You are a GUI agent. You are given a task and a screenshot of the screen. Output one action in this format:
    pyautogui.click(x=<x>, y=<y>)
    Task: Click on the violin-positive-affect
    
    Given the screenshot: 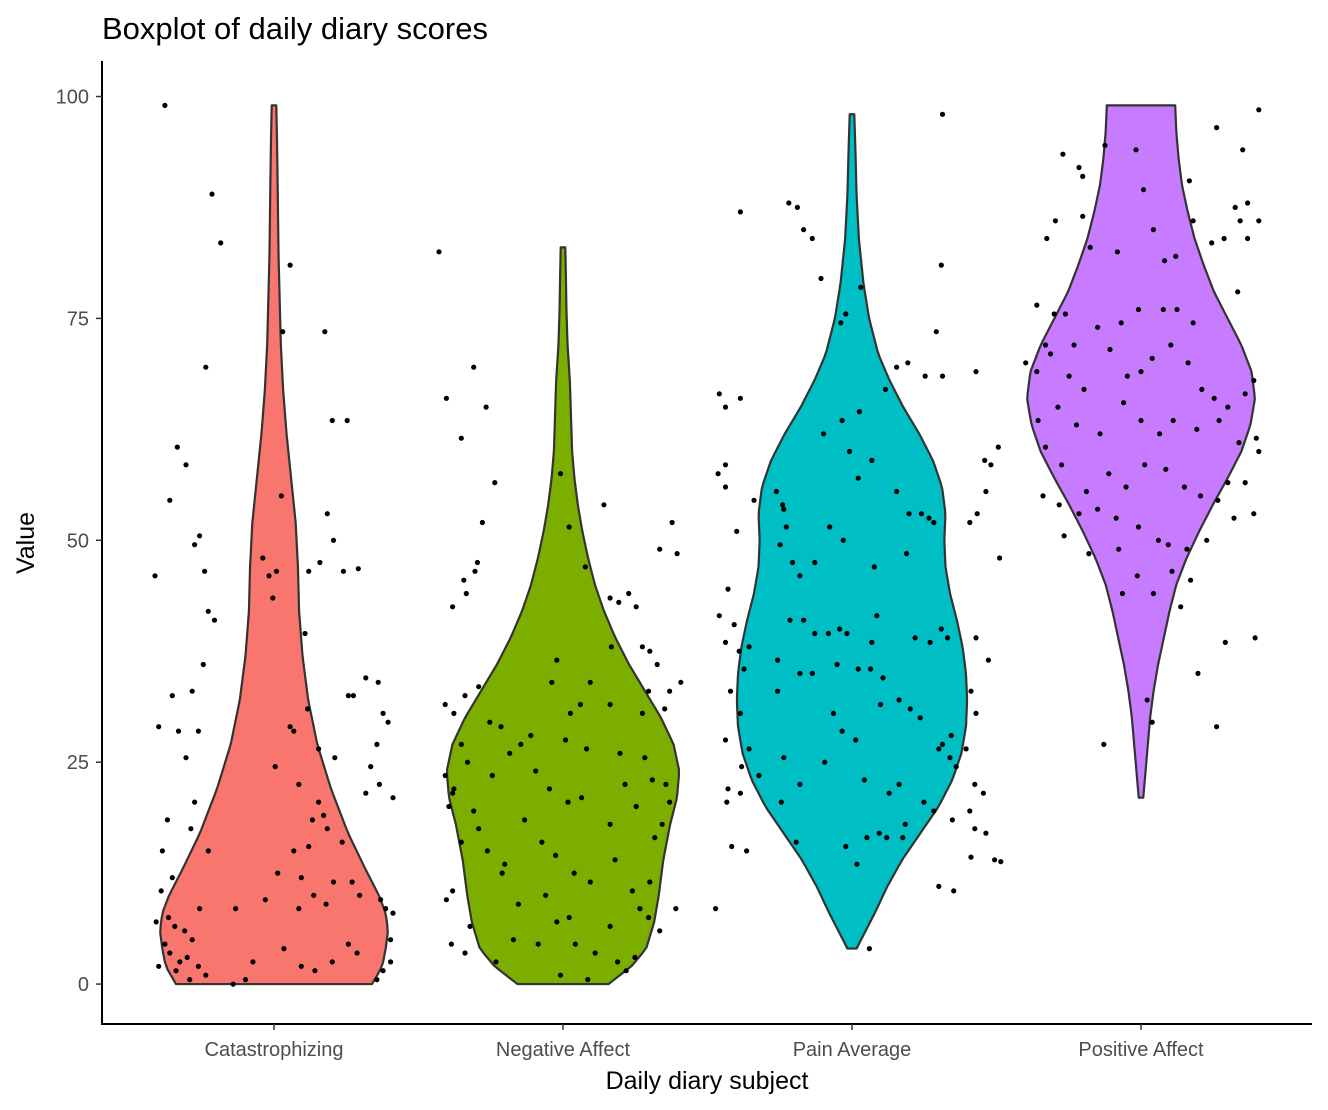 What is the action you would take?
    pyautogui.click(x=1141, y=451)
    